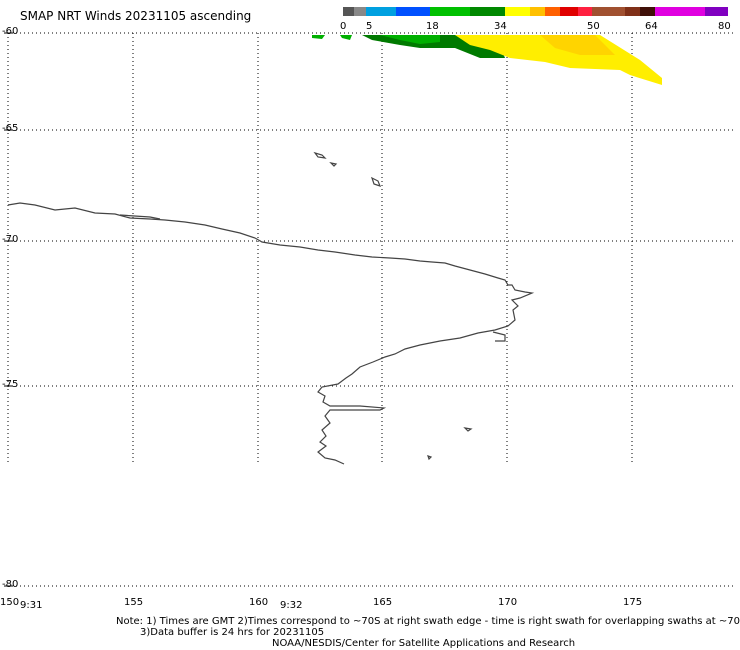 Image resolution: width=740 pixels, height=650 pixels. I want to click on x-tick-label-170: 170, so click(508, 602).